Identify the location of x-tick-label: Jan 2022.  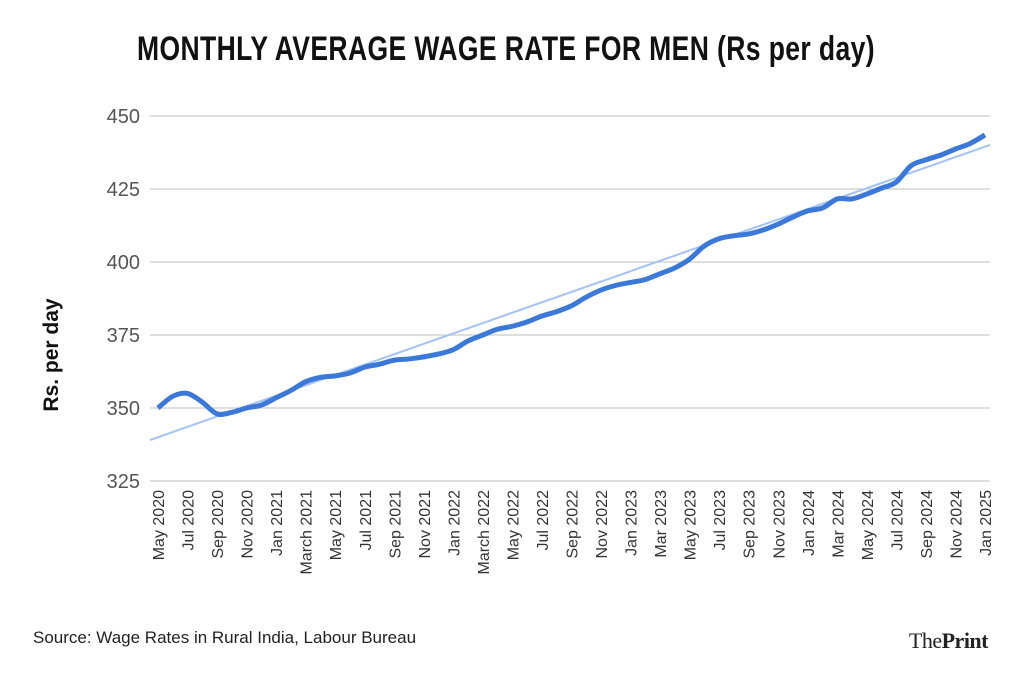
(454, 523).